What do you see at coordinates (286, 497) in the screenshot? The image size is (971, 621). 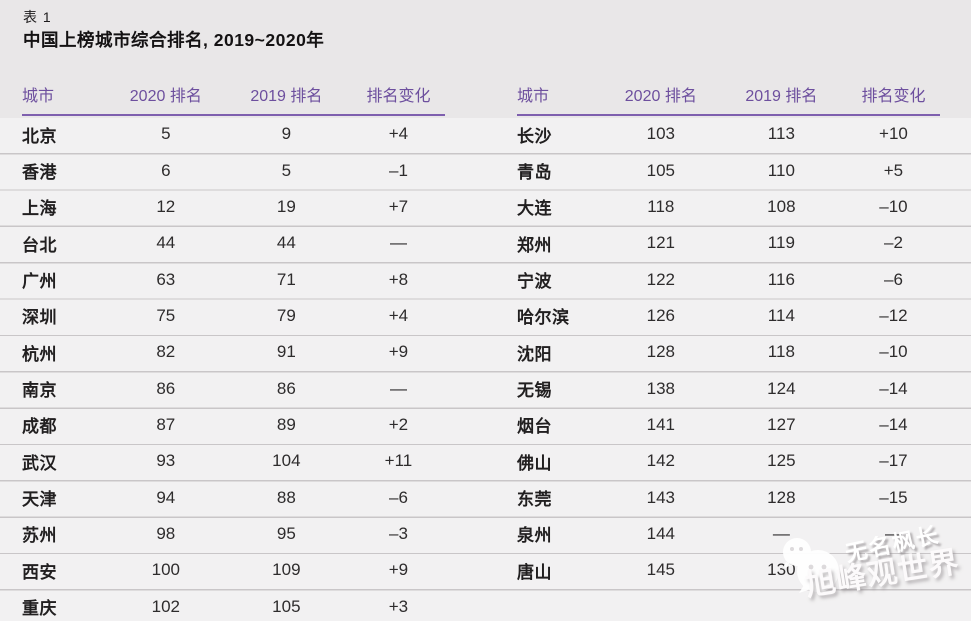 I see `rank-2019-cell: 88` at bounding box center [286, 497].